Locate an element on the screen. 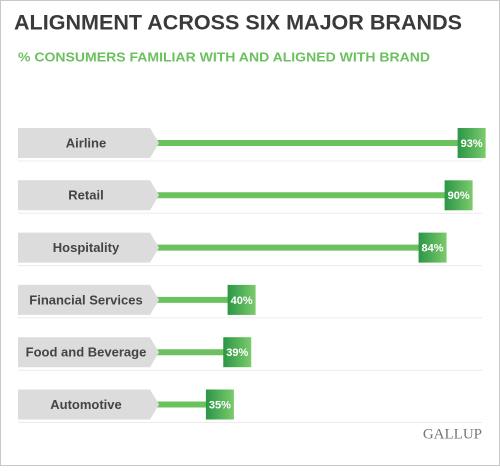  value-label: 90% is located at coordinates (459, 196).